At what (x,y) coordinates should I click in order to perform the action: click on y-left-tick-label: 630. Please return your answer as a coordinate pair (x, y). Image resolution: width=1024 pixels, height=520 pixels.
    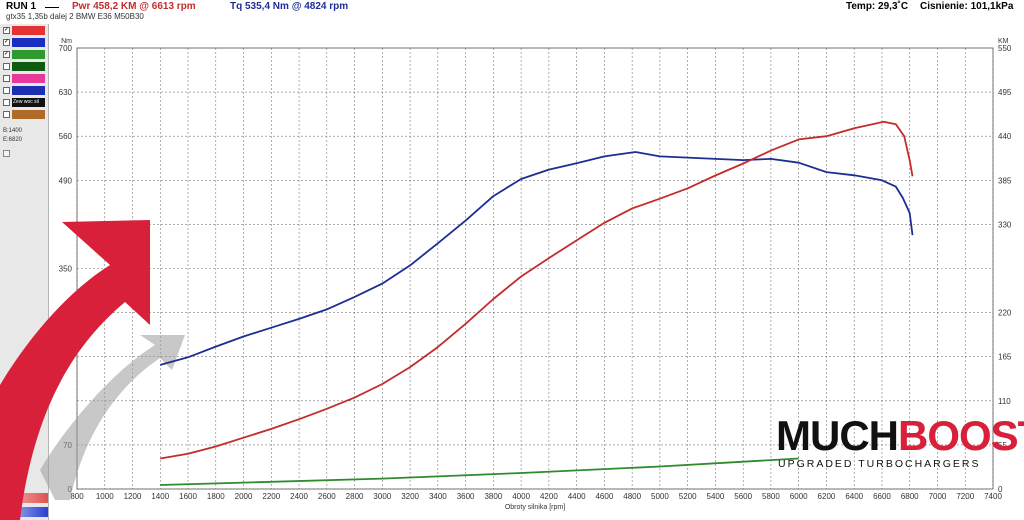
    Looking at the image, I should click on (66, 92).